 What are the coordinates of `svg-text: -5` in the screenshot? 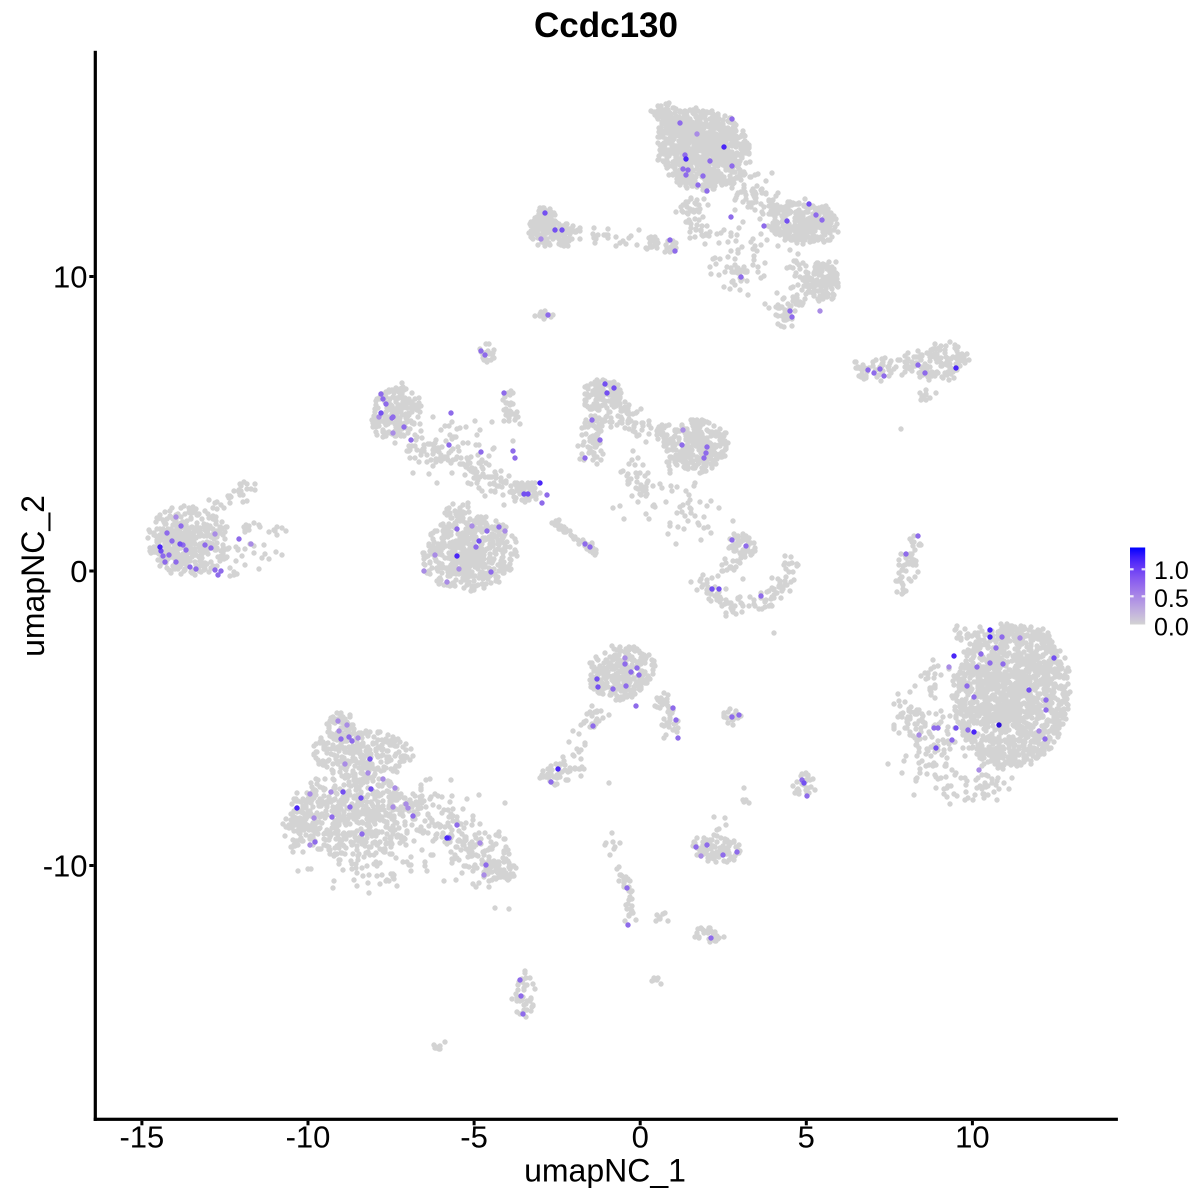 It's located at (474, 1137).